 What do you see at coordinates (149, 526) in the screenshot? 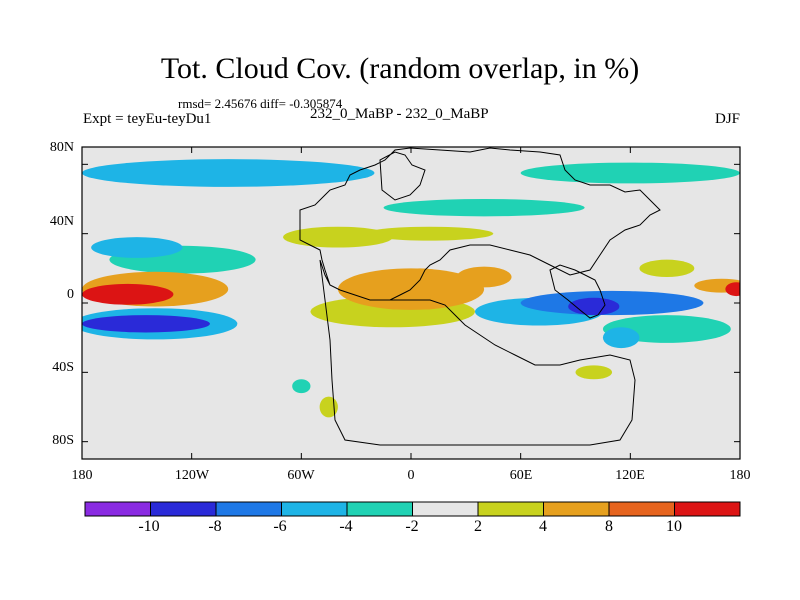
I see `colorbar-label: -10` at bounding box center [149, 526].